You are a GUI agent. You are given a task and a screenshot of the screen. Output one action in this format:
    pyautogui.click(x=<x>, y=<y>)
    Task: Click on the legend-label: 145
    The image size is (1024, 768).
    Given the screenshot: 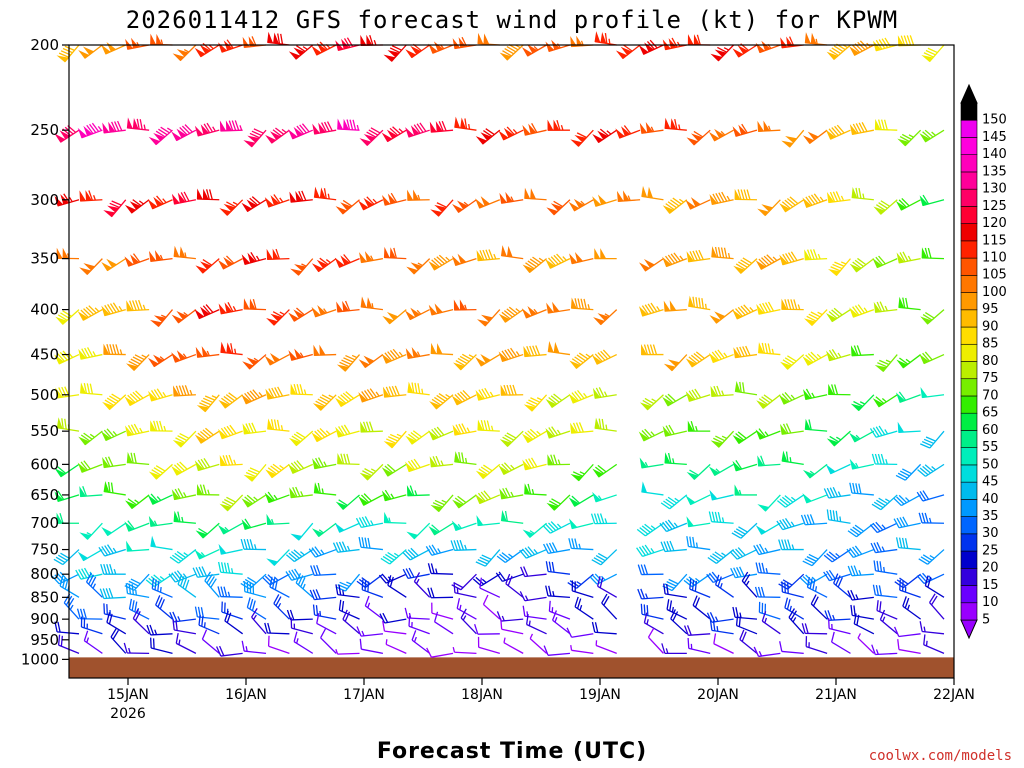 What is the action you would take?
    pyautogui.click(x=994, y=137)
    